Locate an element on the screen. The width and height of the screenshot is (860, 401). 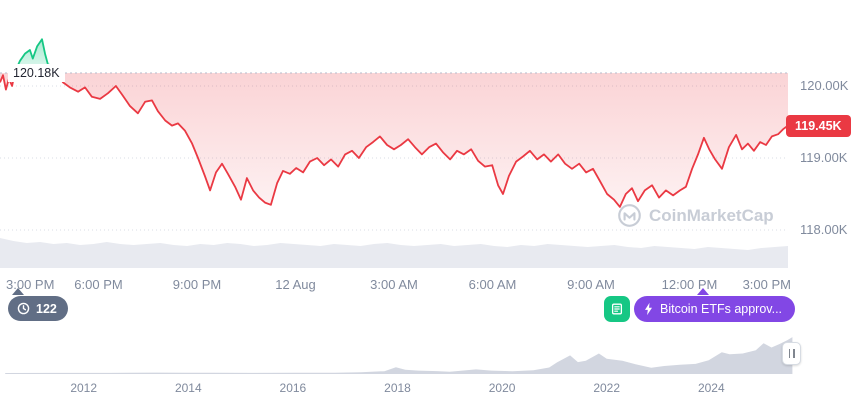
y-axis-label: 119.00K is located at coordinates (824, 157).